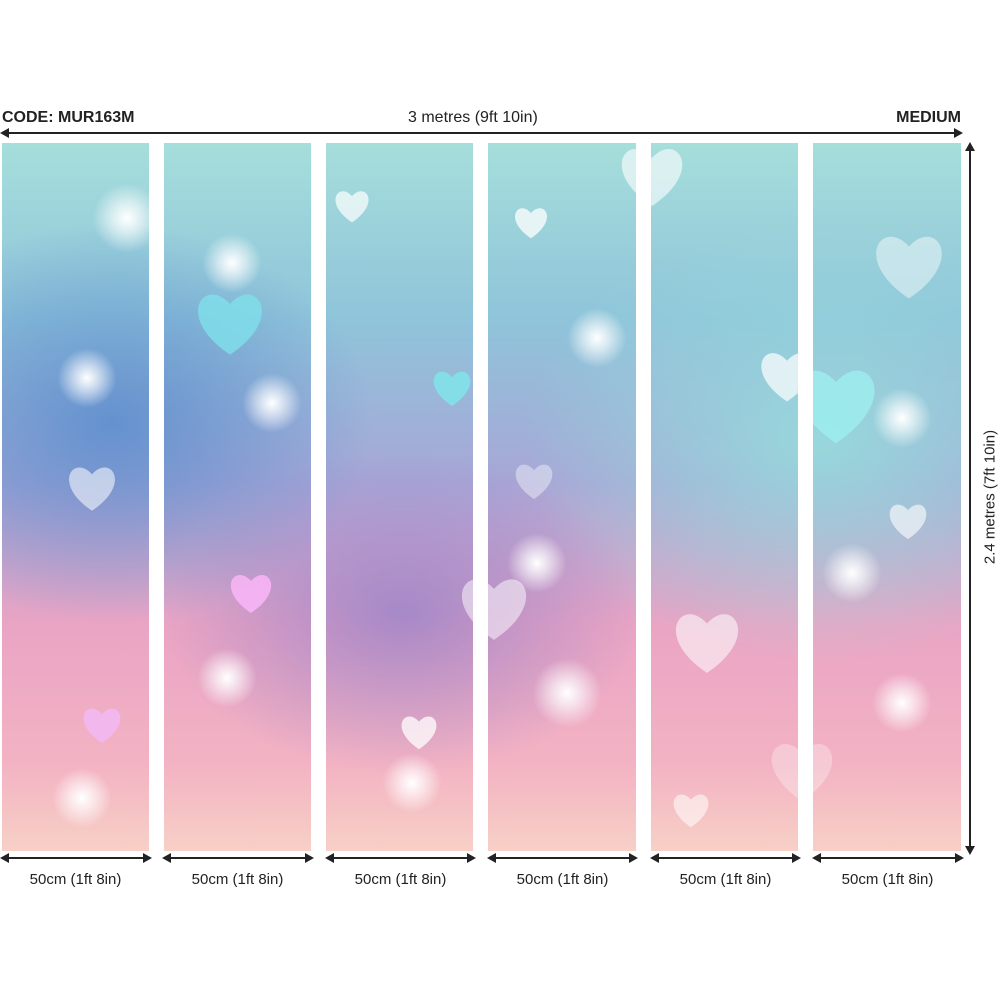 The height and width of the screenshot is (1000, 1000). Describe the element at coordinates (68, 117) in the screenshot. I see `product-code: CODE: MUR163M` at that location.